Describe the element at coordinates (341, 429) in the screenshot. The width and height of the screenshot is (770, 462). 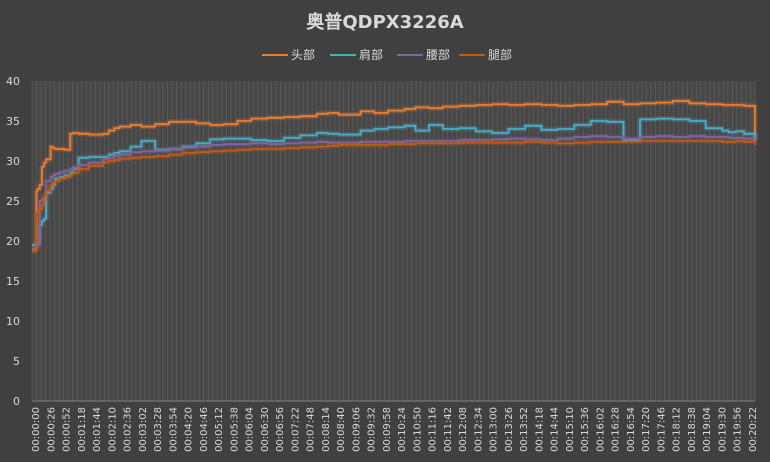
I see `x-tick-label: 00:08:40` at that location.